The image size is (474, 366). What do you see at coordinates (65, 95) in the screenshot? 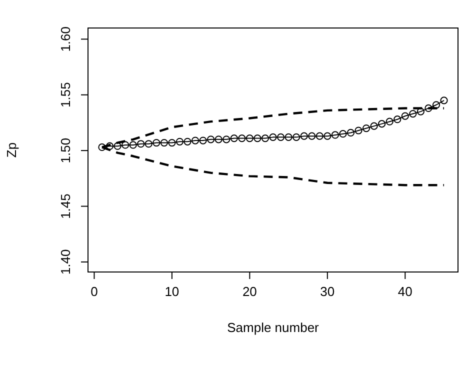
I see `y-tick-label: 1.55` at bounding box center [65, 95].